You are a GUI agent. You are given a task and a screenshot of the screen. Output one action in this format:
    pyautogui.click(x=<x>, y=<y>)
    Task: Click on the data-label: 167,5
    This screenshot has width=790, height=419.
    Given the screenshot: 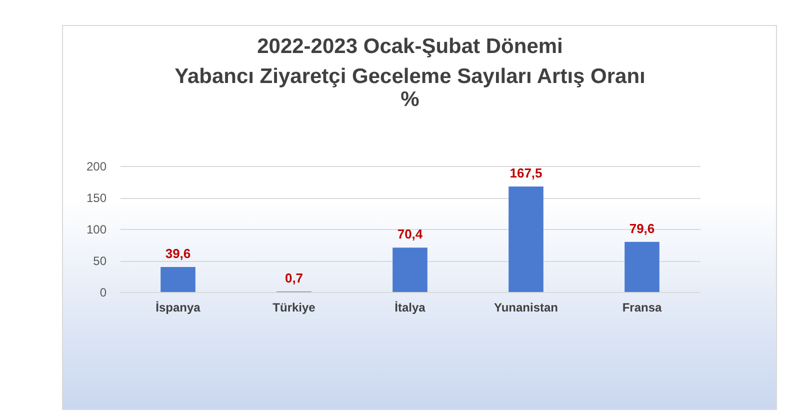 What is the action you would take?
    pyautogui.click(x=526, y=172)
    